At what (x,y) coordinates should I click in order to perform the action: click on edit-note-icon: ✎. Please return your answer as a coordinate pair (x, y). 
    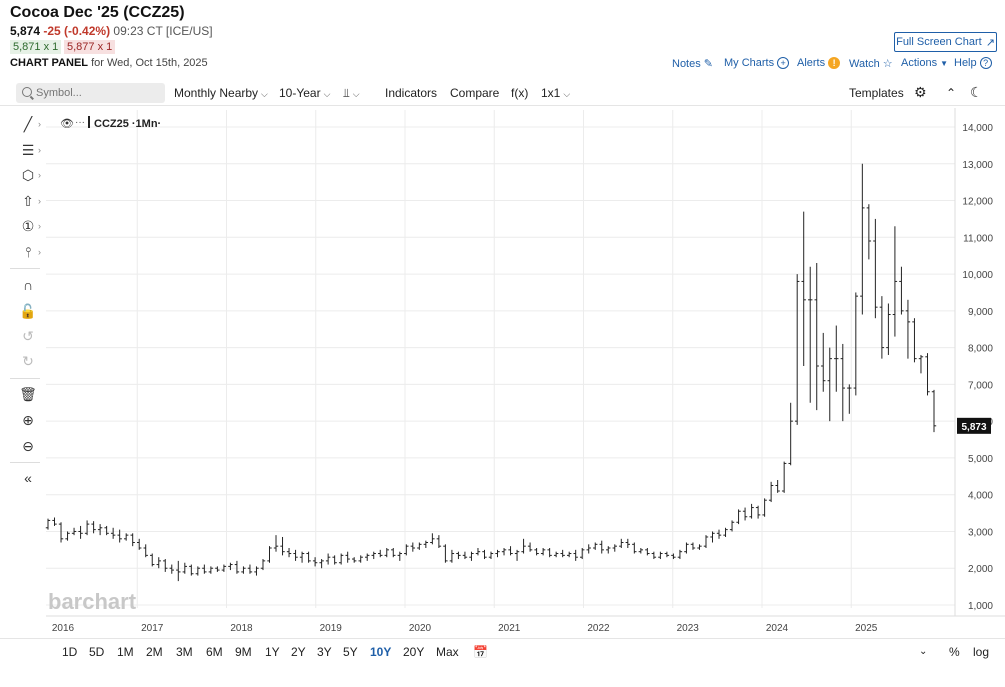
    Looking at the image, I should click on (708, 64).